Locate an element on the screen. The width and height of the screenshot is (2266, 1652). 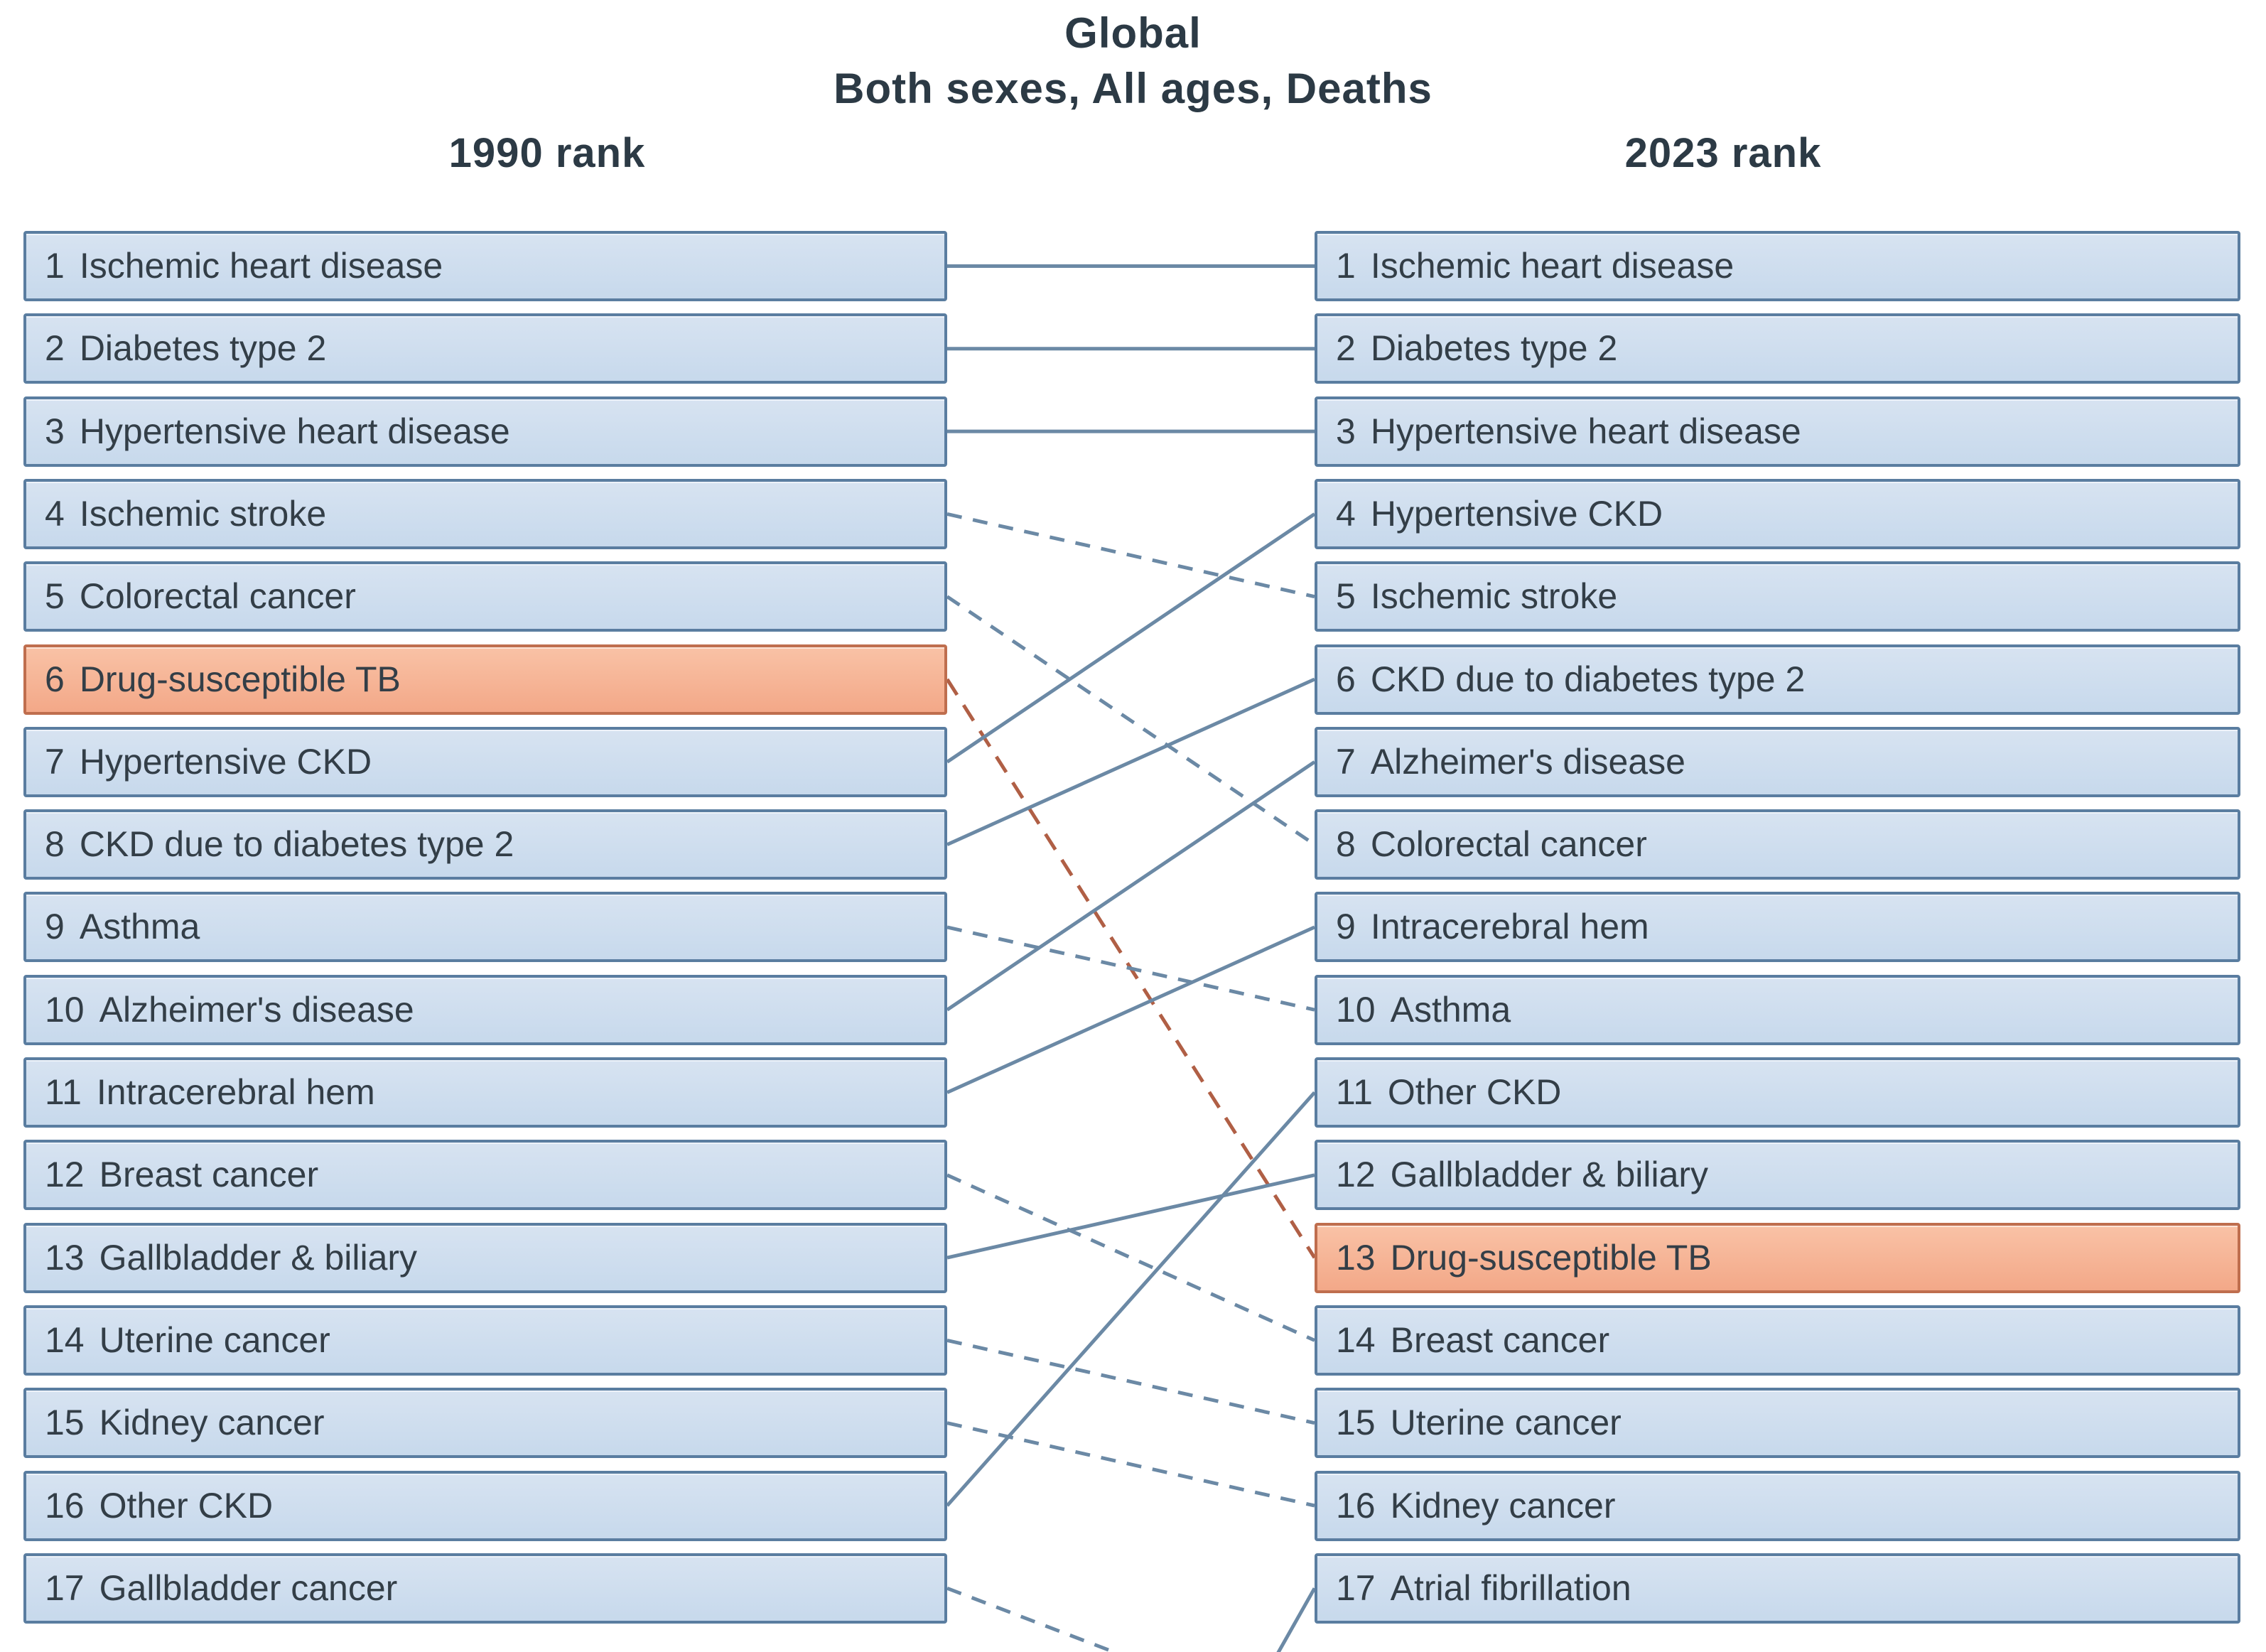
rank-label: Gallbladder cancer is located at coordinates (249, 1587).